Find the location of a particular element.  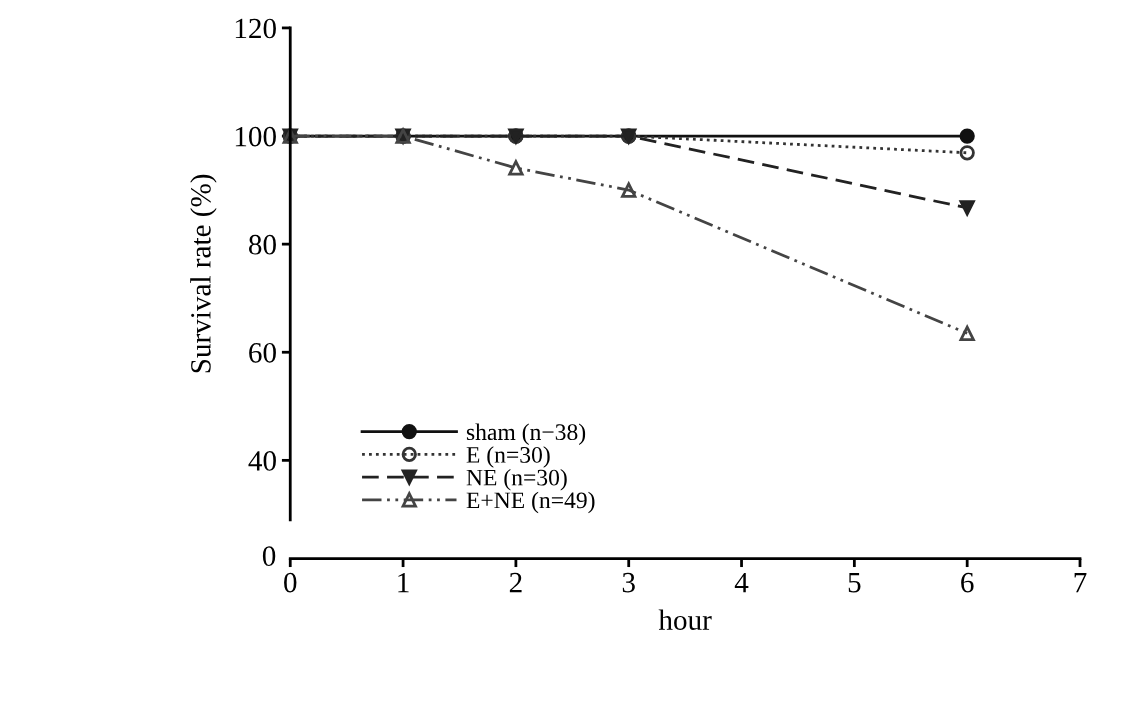

y-tick-label: 40 is located at coordinates (262, 461).